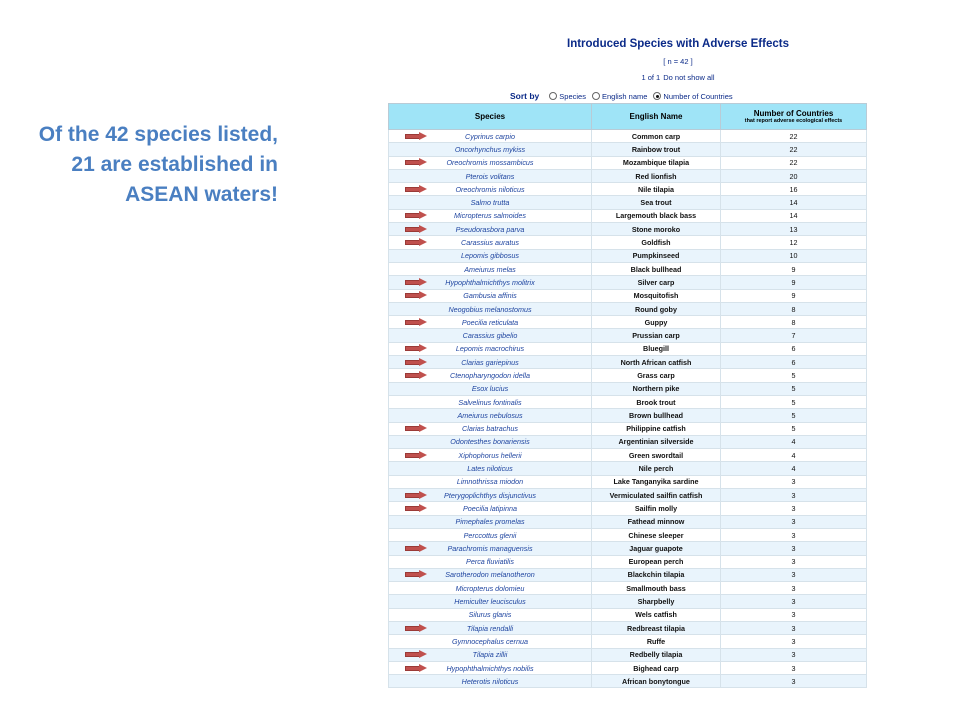 The image size is (960, 720). I want to click on species-link: Gymnocephalus cernua, so click(490, 641).